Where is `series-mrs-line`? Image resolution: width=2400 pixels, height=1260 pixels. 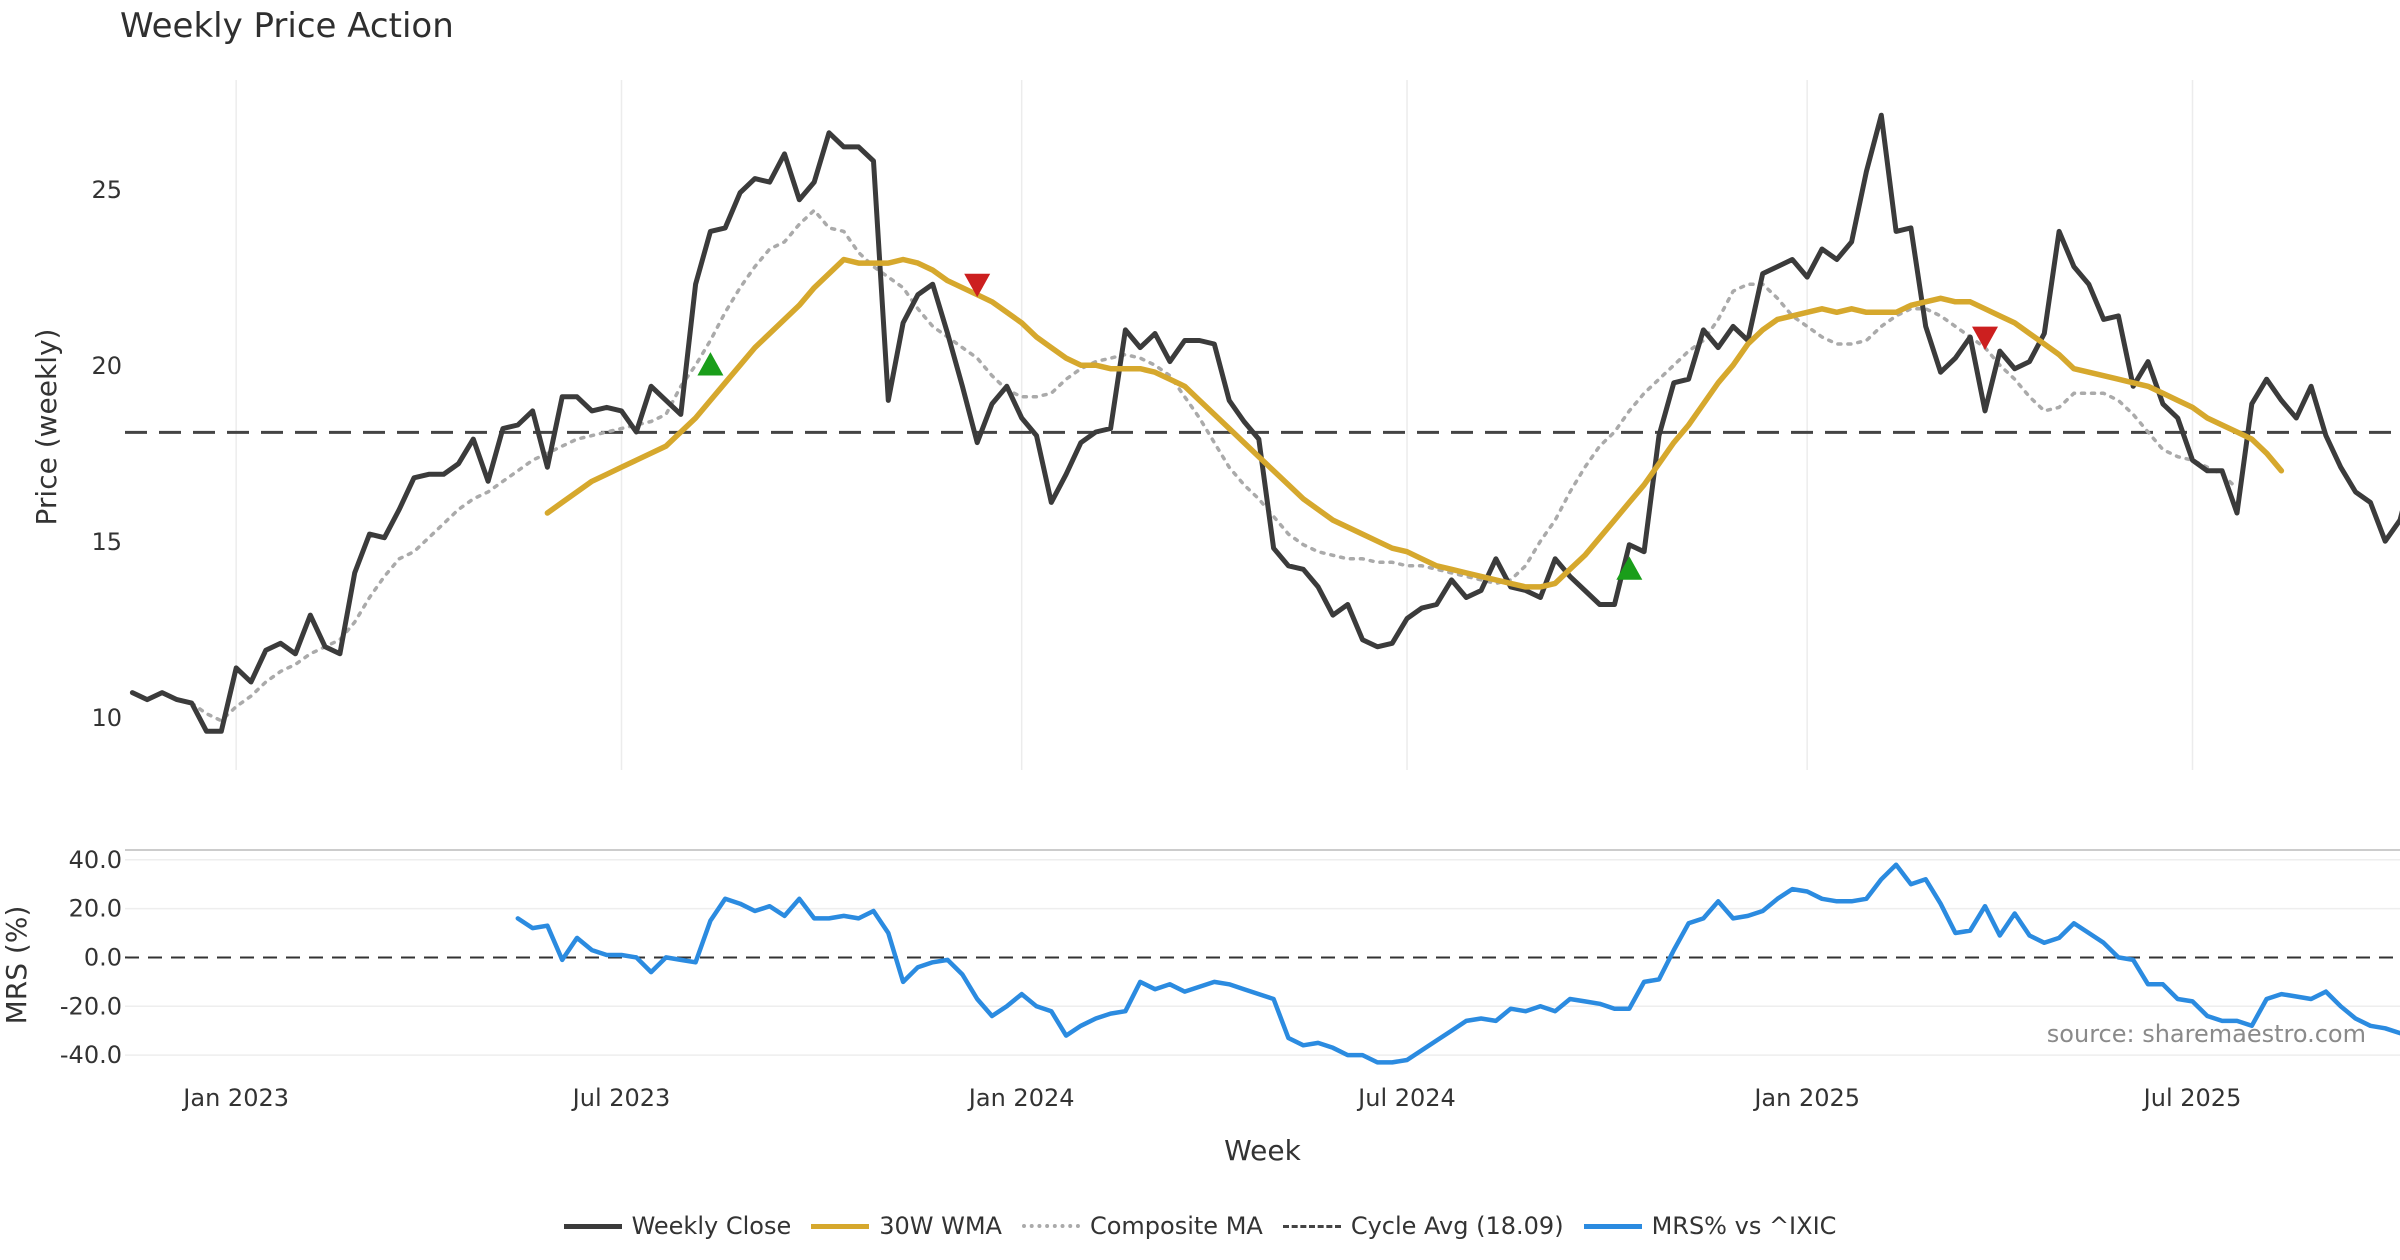
series-mrs-line is located at coordinates (1457, 963).